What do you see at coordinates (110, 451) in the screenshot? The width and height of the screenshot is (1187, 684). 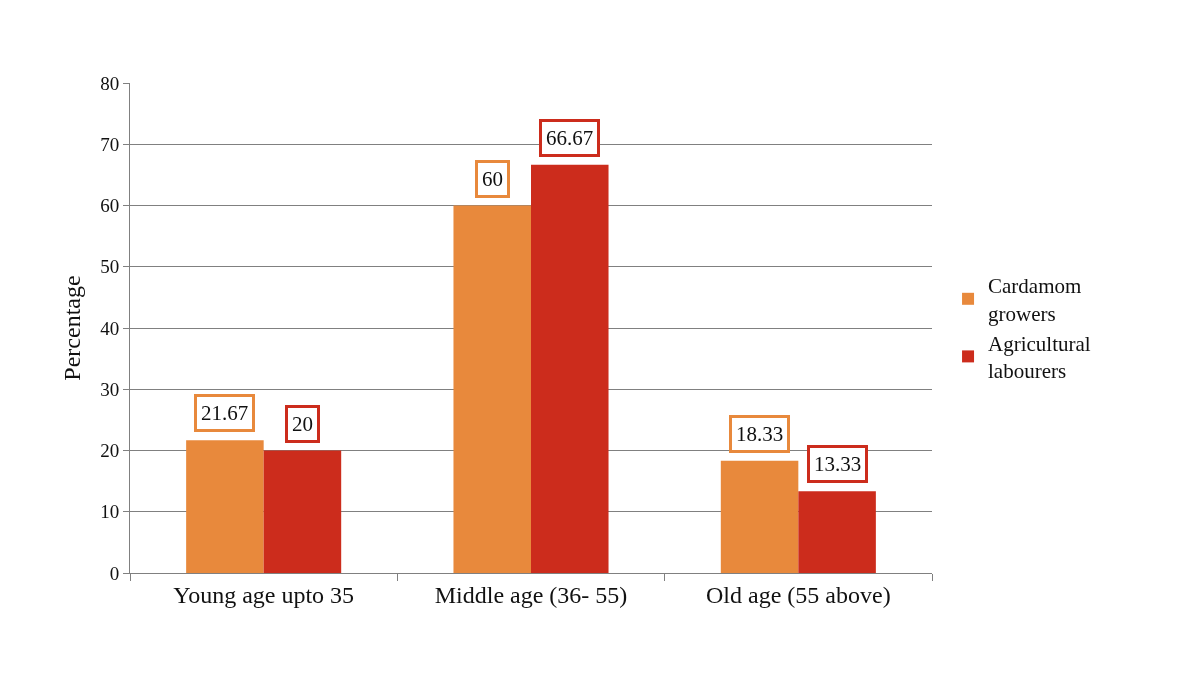 I see `y-tick-label: 20` at bounding box center [110, 451].